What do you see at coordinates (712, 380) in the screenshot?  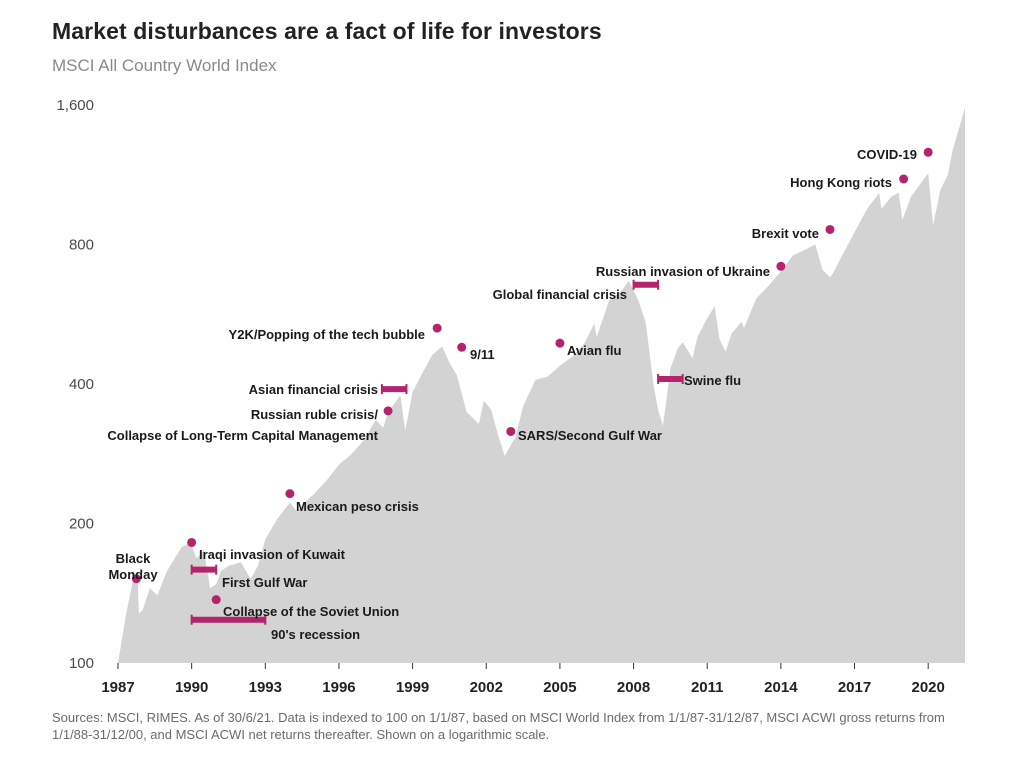 I see `event-label: Swine flu` at bounding box center [712, 380].